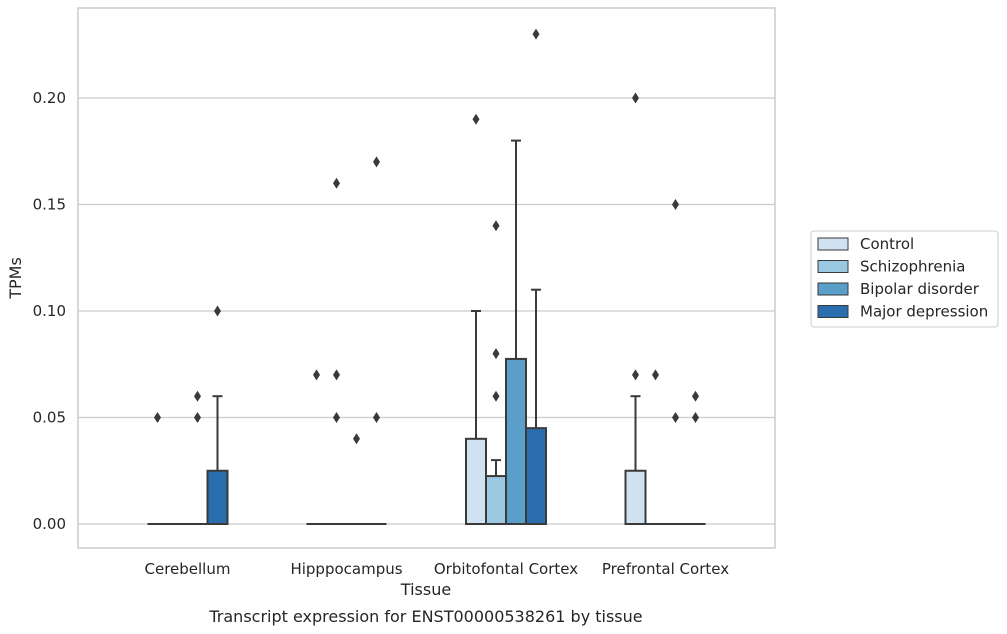 The width and height of the screenshot is (1007, 634). Describe the element at coordinates (49, 98) in the screenshot. I see `y-tick-label: 0.20` at that location.